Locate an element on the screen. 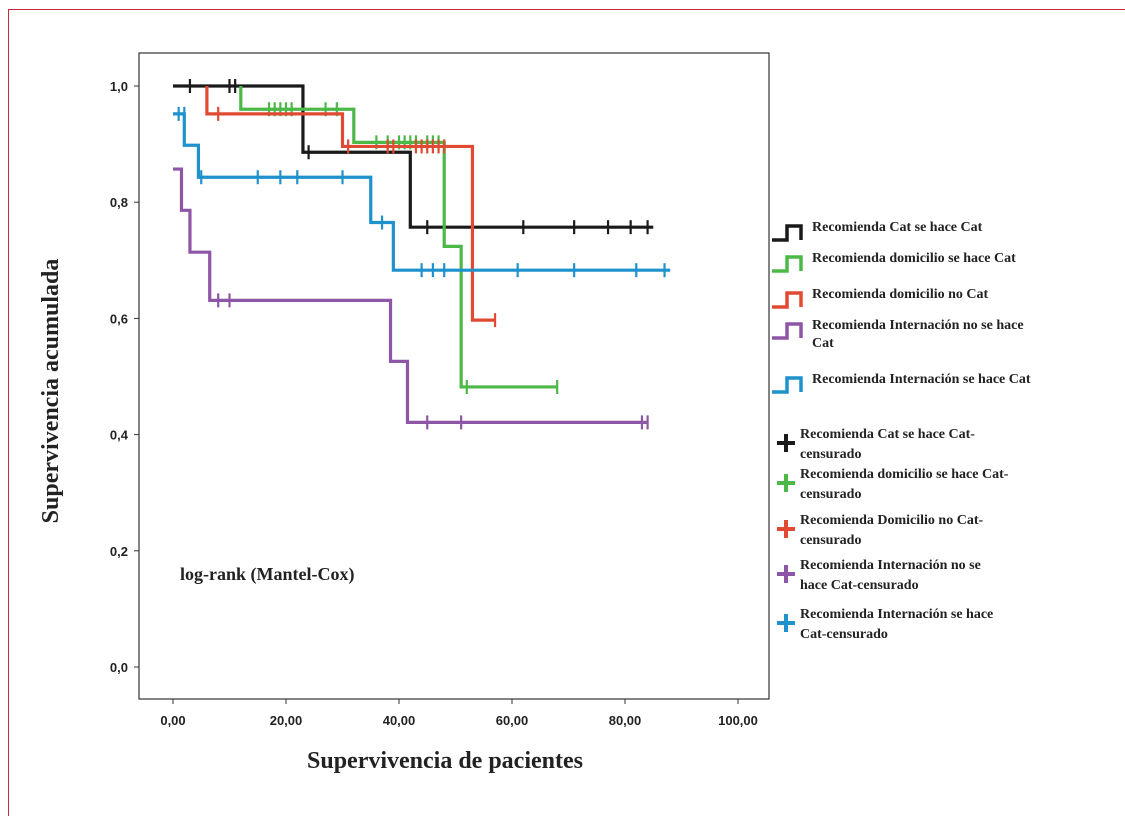  legend-label: Recomienda Internación no se is located at coordinates (890, 565).